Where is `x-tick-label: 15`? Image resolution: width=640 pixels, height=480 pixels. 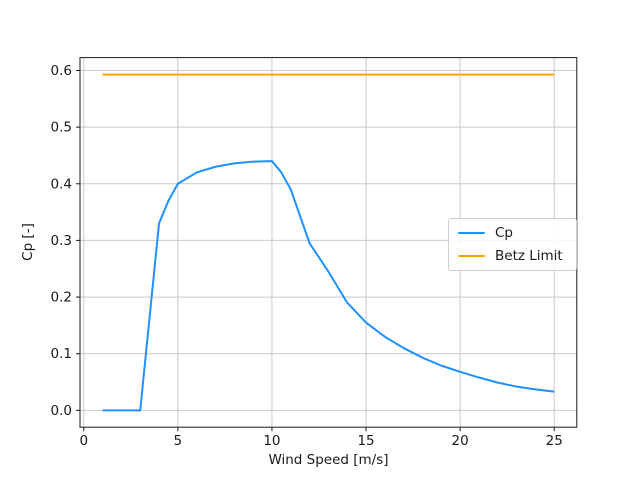 x-tick-label: 15 is located at coordinates (365, 441).